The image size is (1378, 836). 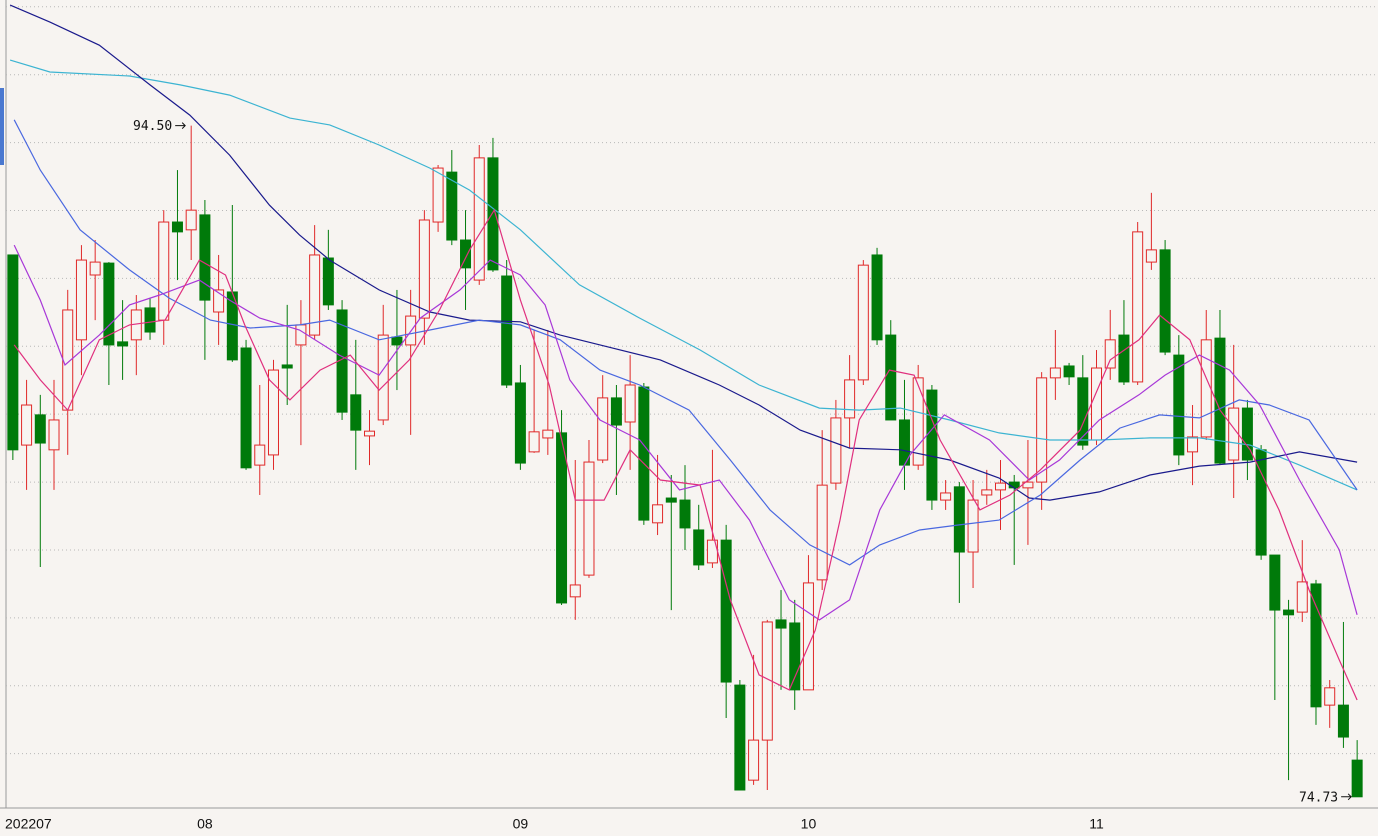 What do you see at coordinates (205, 824) in the screenshot?
I see `x-tick-label: 08` at bounding box center [205, 824].